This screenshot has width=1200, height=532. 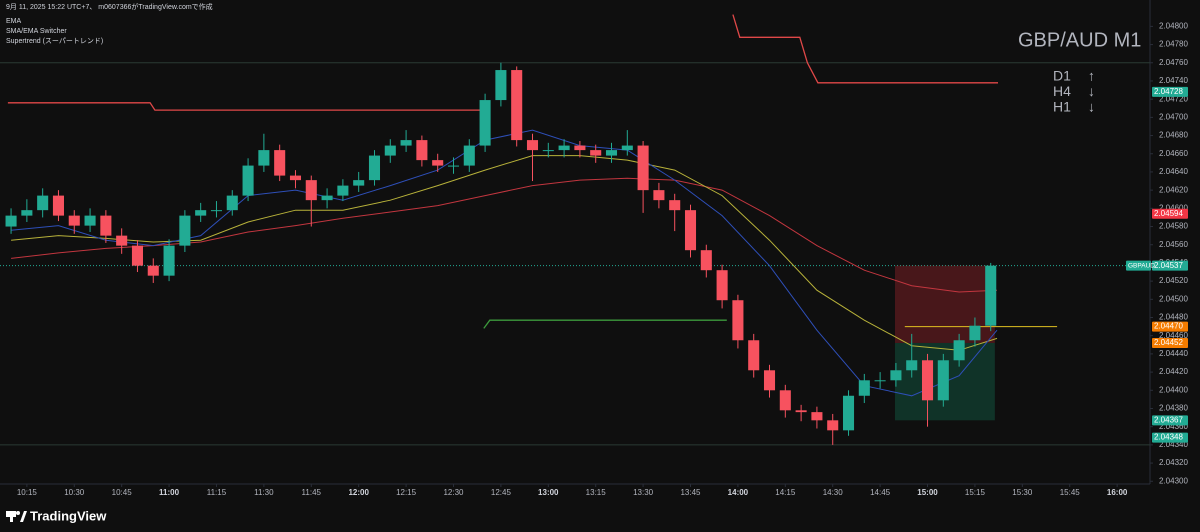 What do you see at coordinates (1079, 40) in the screenshot?
I see `chart-title: GBP/AUD M1` at bounding box center [1079, 40].